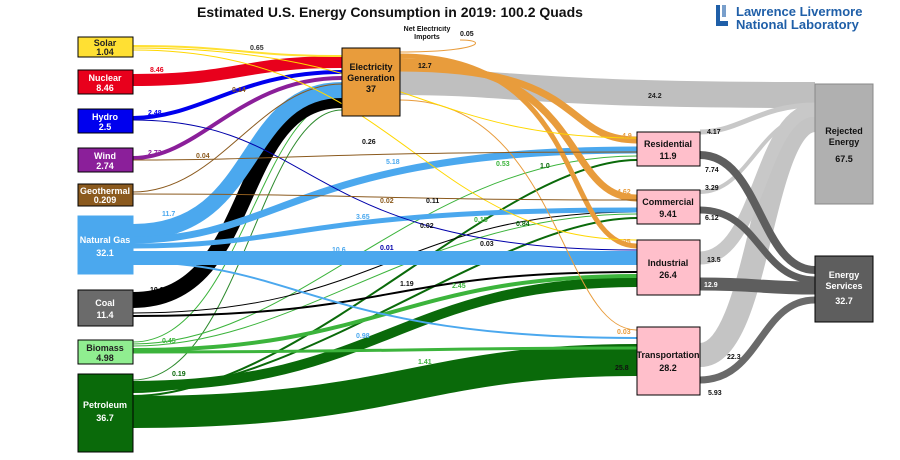  I want to click on node-natural-gas: Natural Gas 32.1, so click(105, 245).